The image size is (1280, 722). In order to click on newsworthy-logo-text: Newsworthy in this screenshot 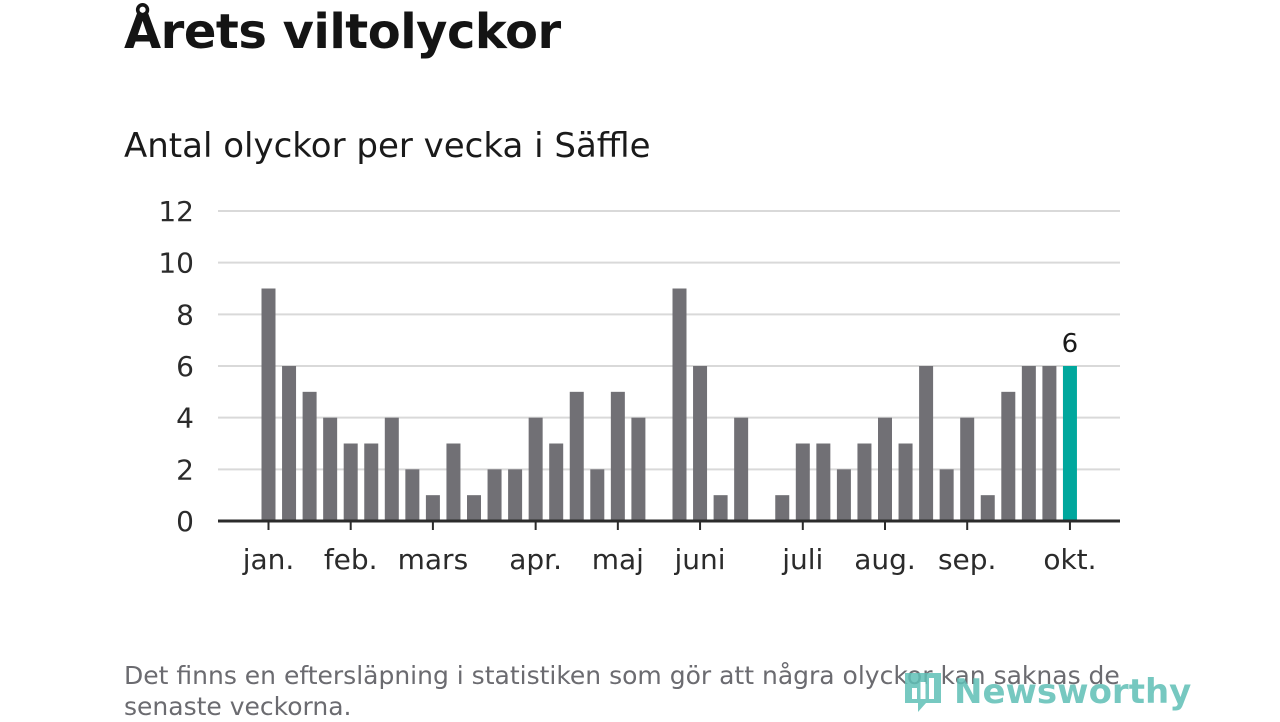, I will do `click(1073, 692)`.